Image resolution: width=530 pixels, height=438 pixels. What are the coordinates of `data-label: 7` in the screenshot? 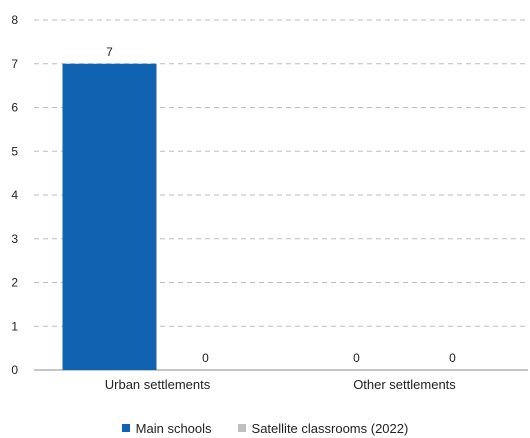 It's located at (109, 52).